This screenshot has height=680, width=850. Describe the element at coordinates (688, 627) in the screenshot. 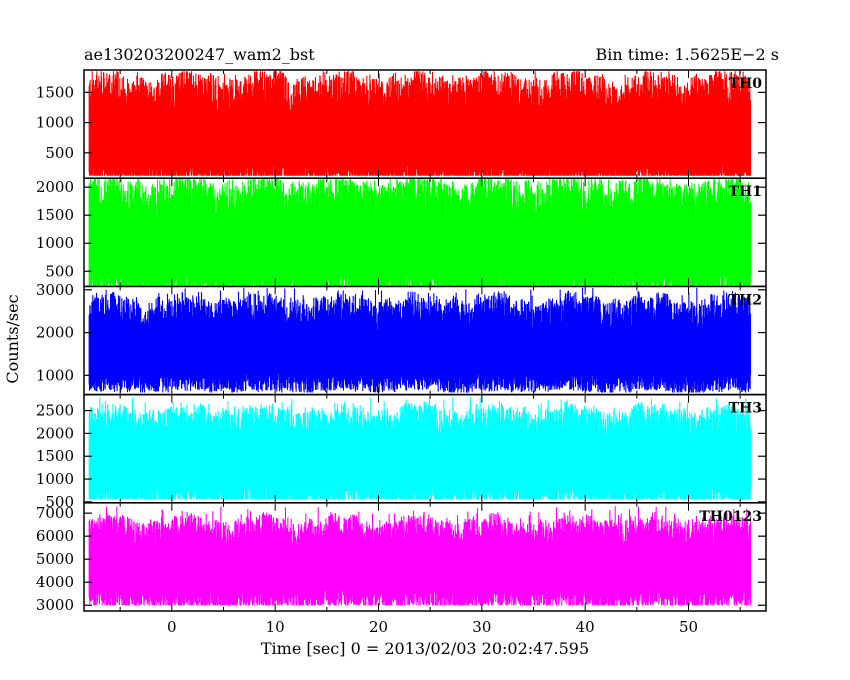

I see `x-tick-label: 50` at that location.